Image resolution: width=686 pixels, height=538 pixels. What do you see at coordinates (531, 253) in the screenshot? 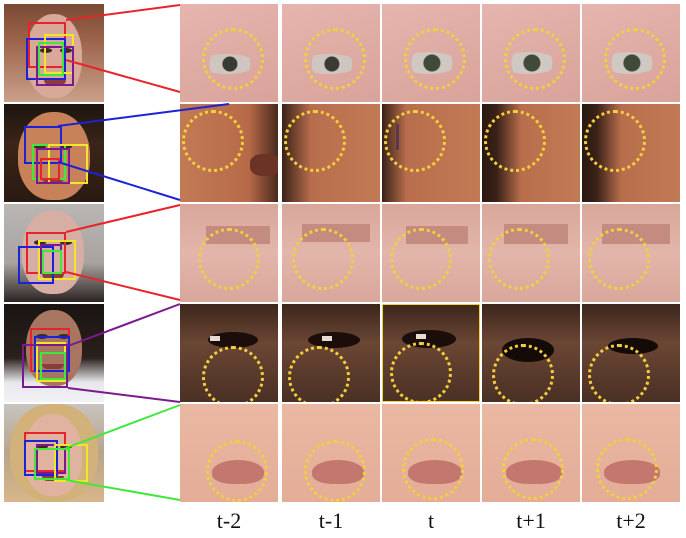
I see `frame-r3-t+1` at bounding box center [531, 253].